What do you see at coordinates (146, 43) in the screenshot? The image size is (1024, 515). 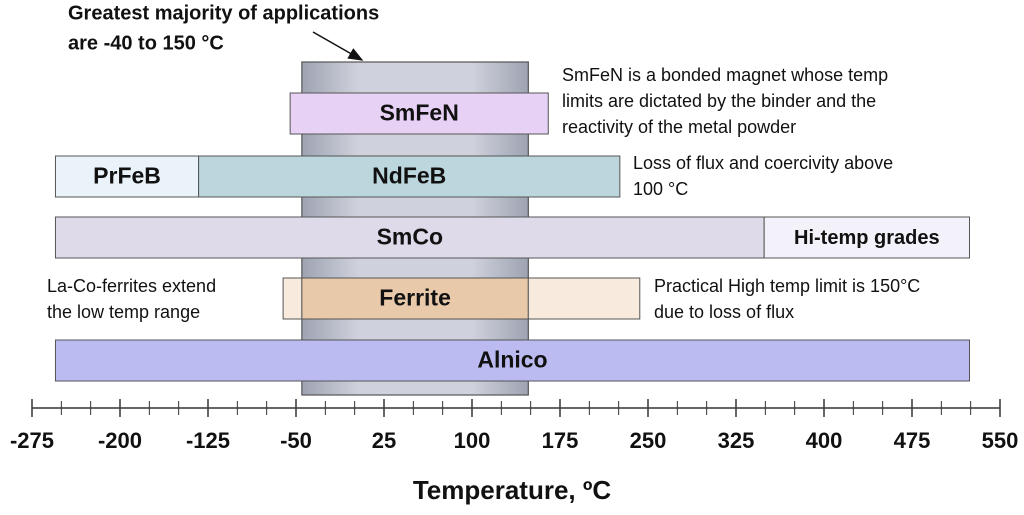 I see `annotation: are -40 to 150 °C` at bounding box center [146, 43].